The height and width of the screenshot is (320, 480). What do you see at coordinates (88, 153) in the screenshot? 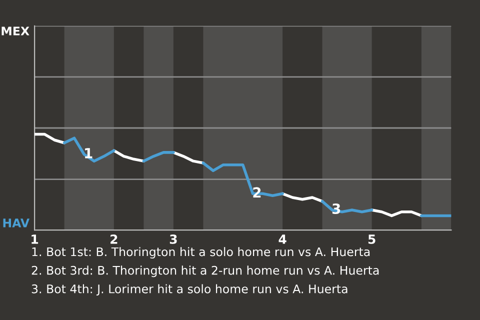
I see `annotation: 1` at bounding box center [88, 153].